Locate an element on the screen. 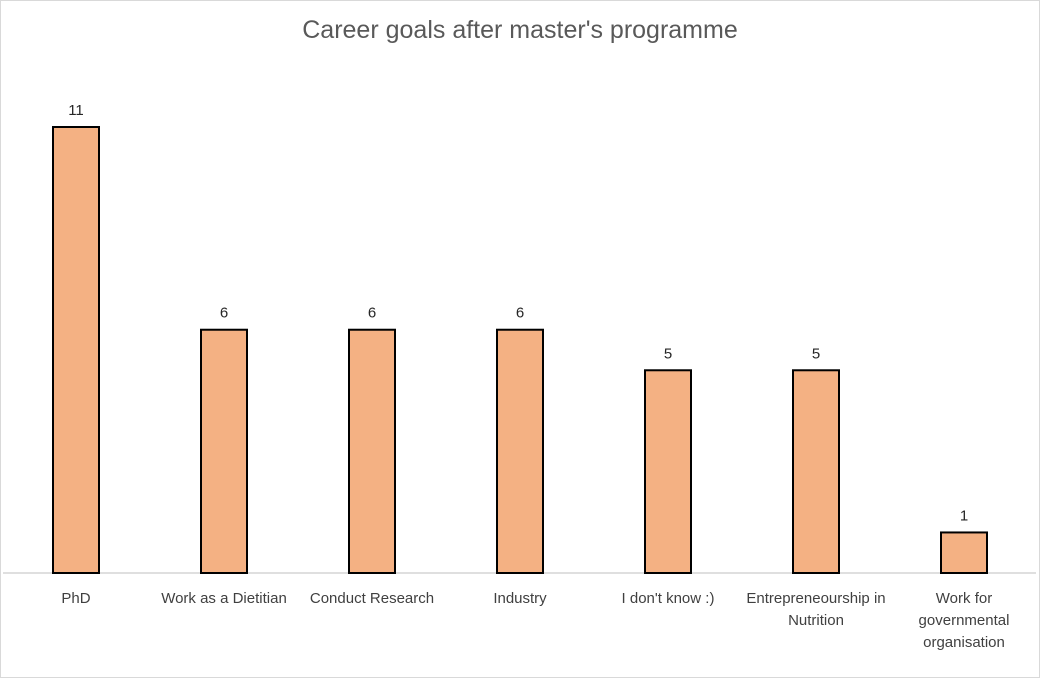 This screenshot has height=678, width=1040. category-label-line: Conduct Research is located at coordinates (372, 598).